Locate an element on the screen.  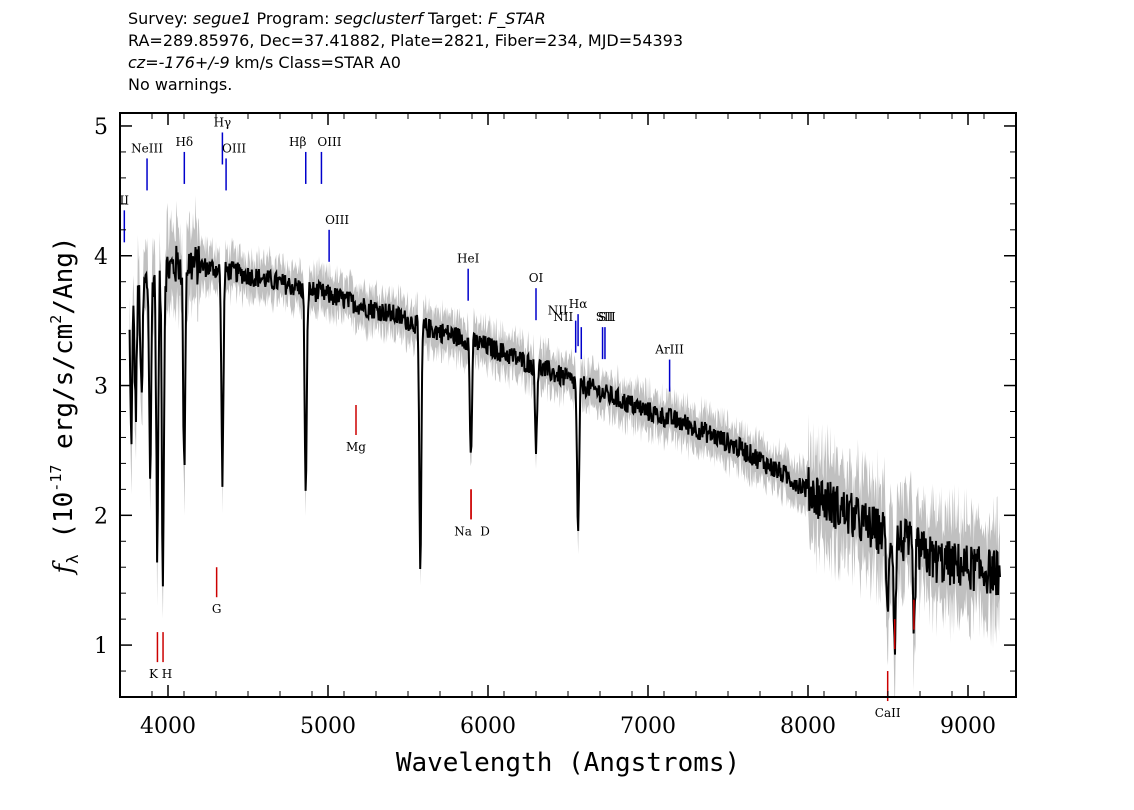
survey-label: Survey: is located at coordinates (160, 18).